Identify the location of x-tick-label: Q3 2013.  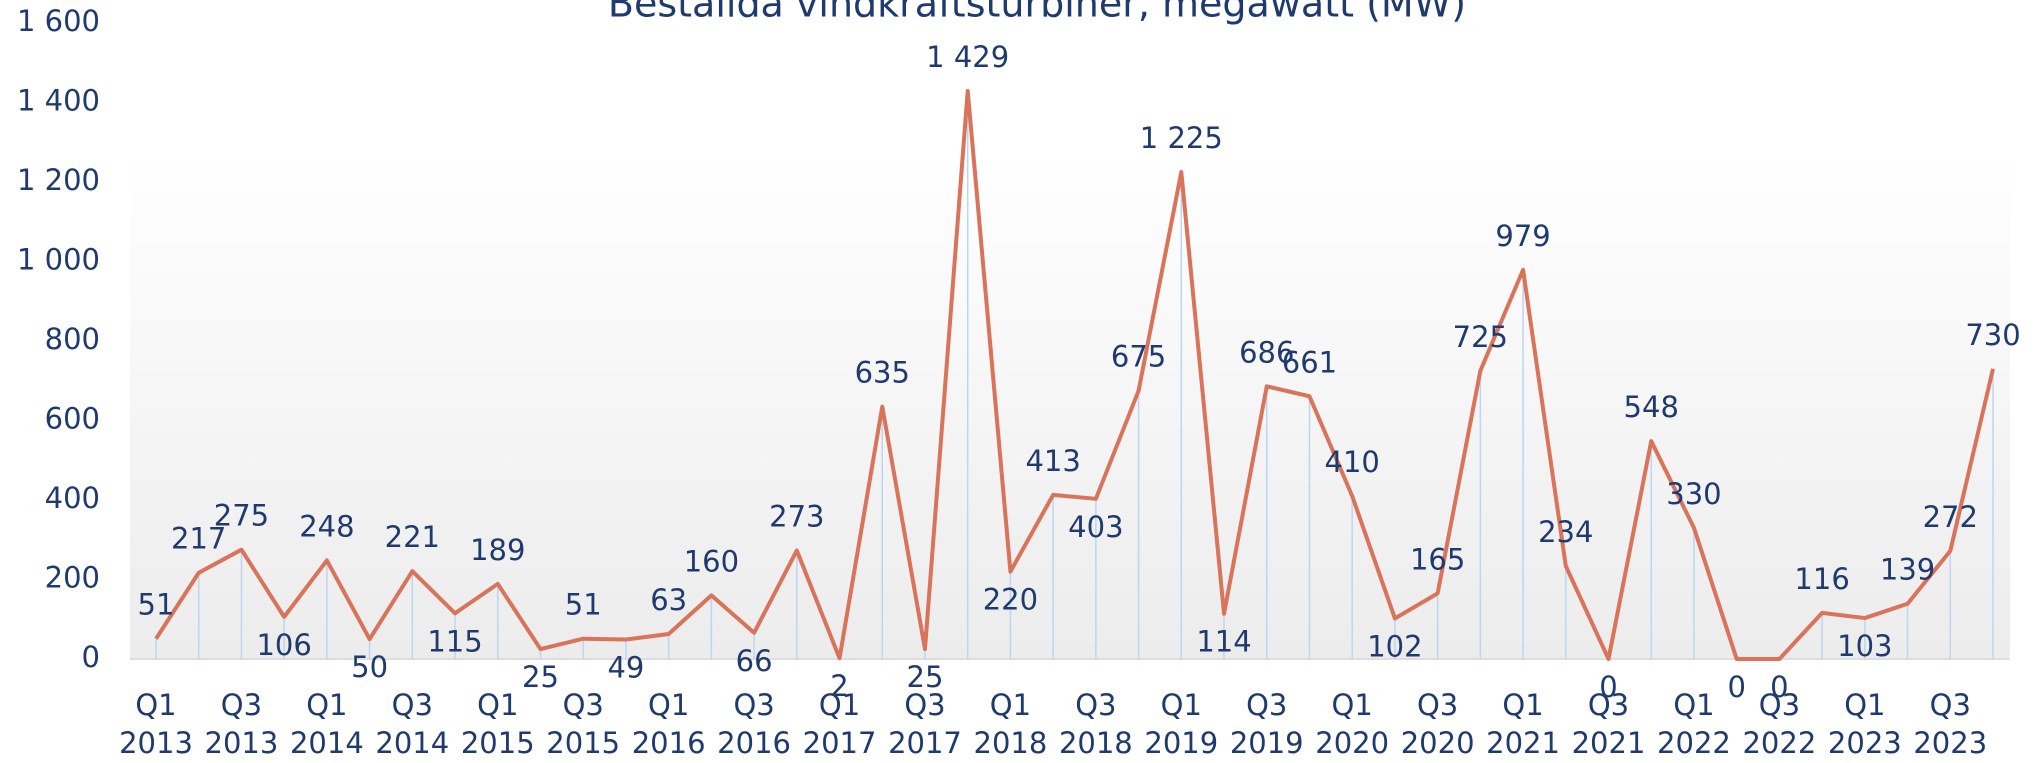
(241, 724).